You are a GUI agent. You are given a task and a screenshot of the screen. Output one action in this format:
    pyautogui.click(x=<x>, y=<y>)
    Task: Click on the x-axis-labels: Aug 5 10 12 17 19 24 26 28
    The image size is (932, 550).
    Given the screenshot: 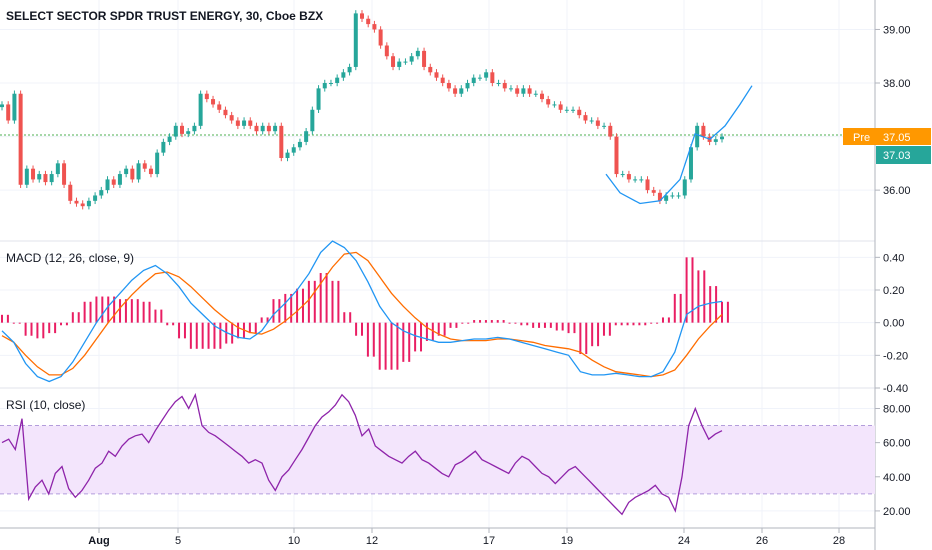 What is the action you would take?
    pyautogui.click(x=466, y=537)
    